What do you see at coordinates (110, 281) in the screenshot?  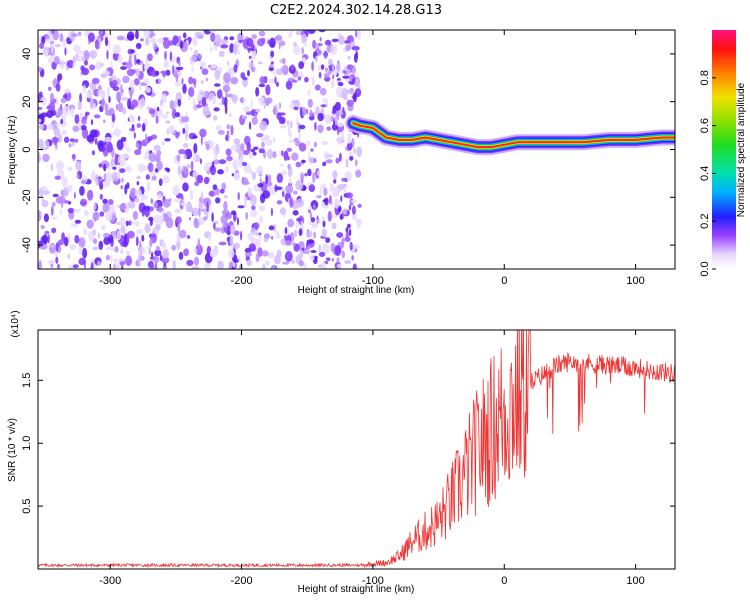 I see `x-tick-label: -300` at bounding box center [110, 281].